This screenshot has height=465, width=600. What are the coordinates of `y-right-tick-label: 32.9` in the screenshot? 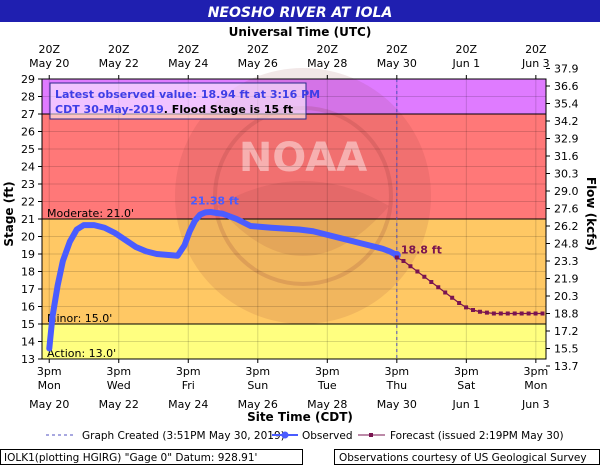 It's located at (566, 139).